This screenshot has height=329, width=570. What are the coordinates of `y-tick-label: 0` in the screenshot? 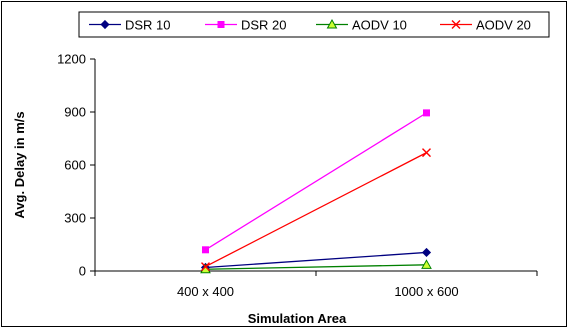 It's located at (82, 271).